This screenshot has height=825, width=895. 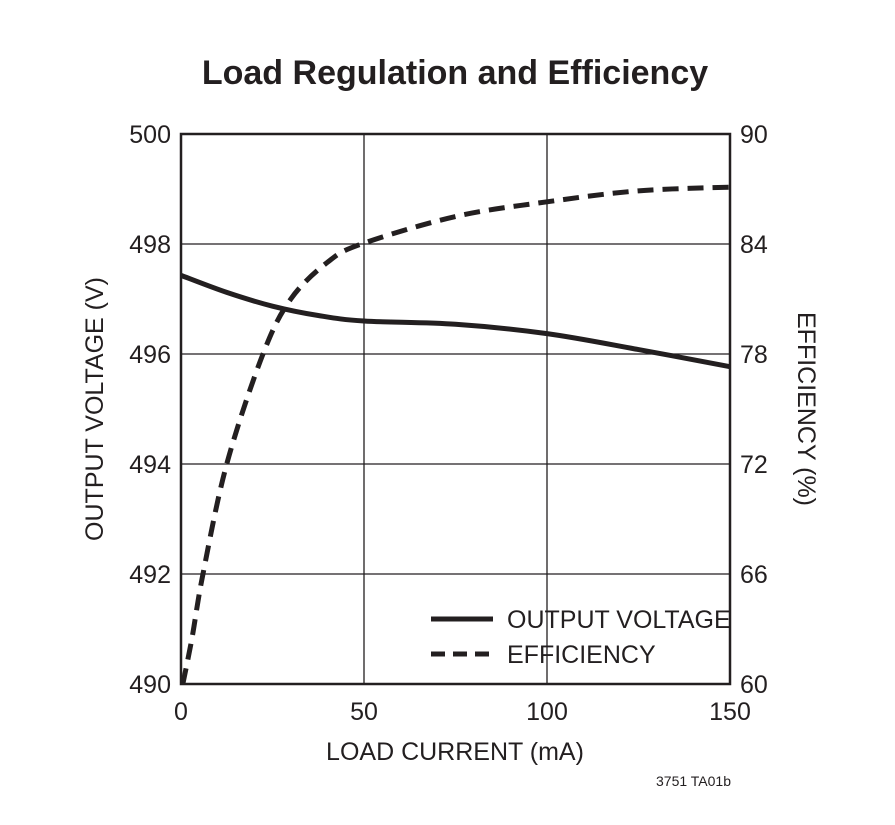 What do you see at coordinates (455, 73) in the screenshot?
I see `chart-title: Load Regulation and Efficiency` at bounding box center [455, 73].